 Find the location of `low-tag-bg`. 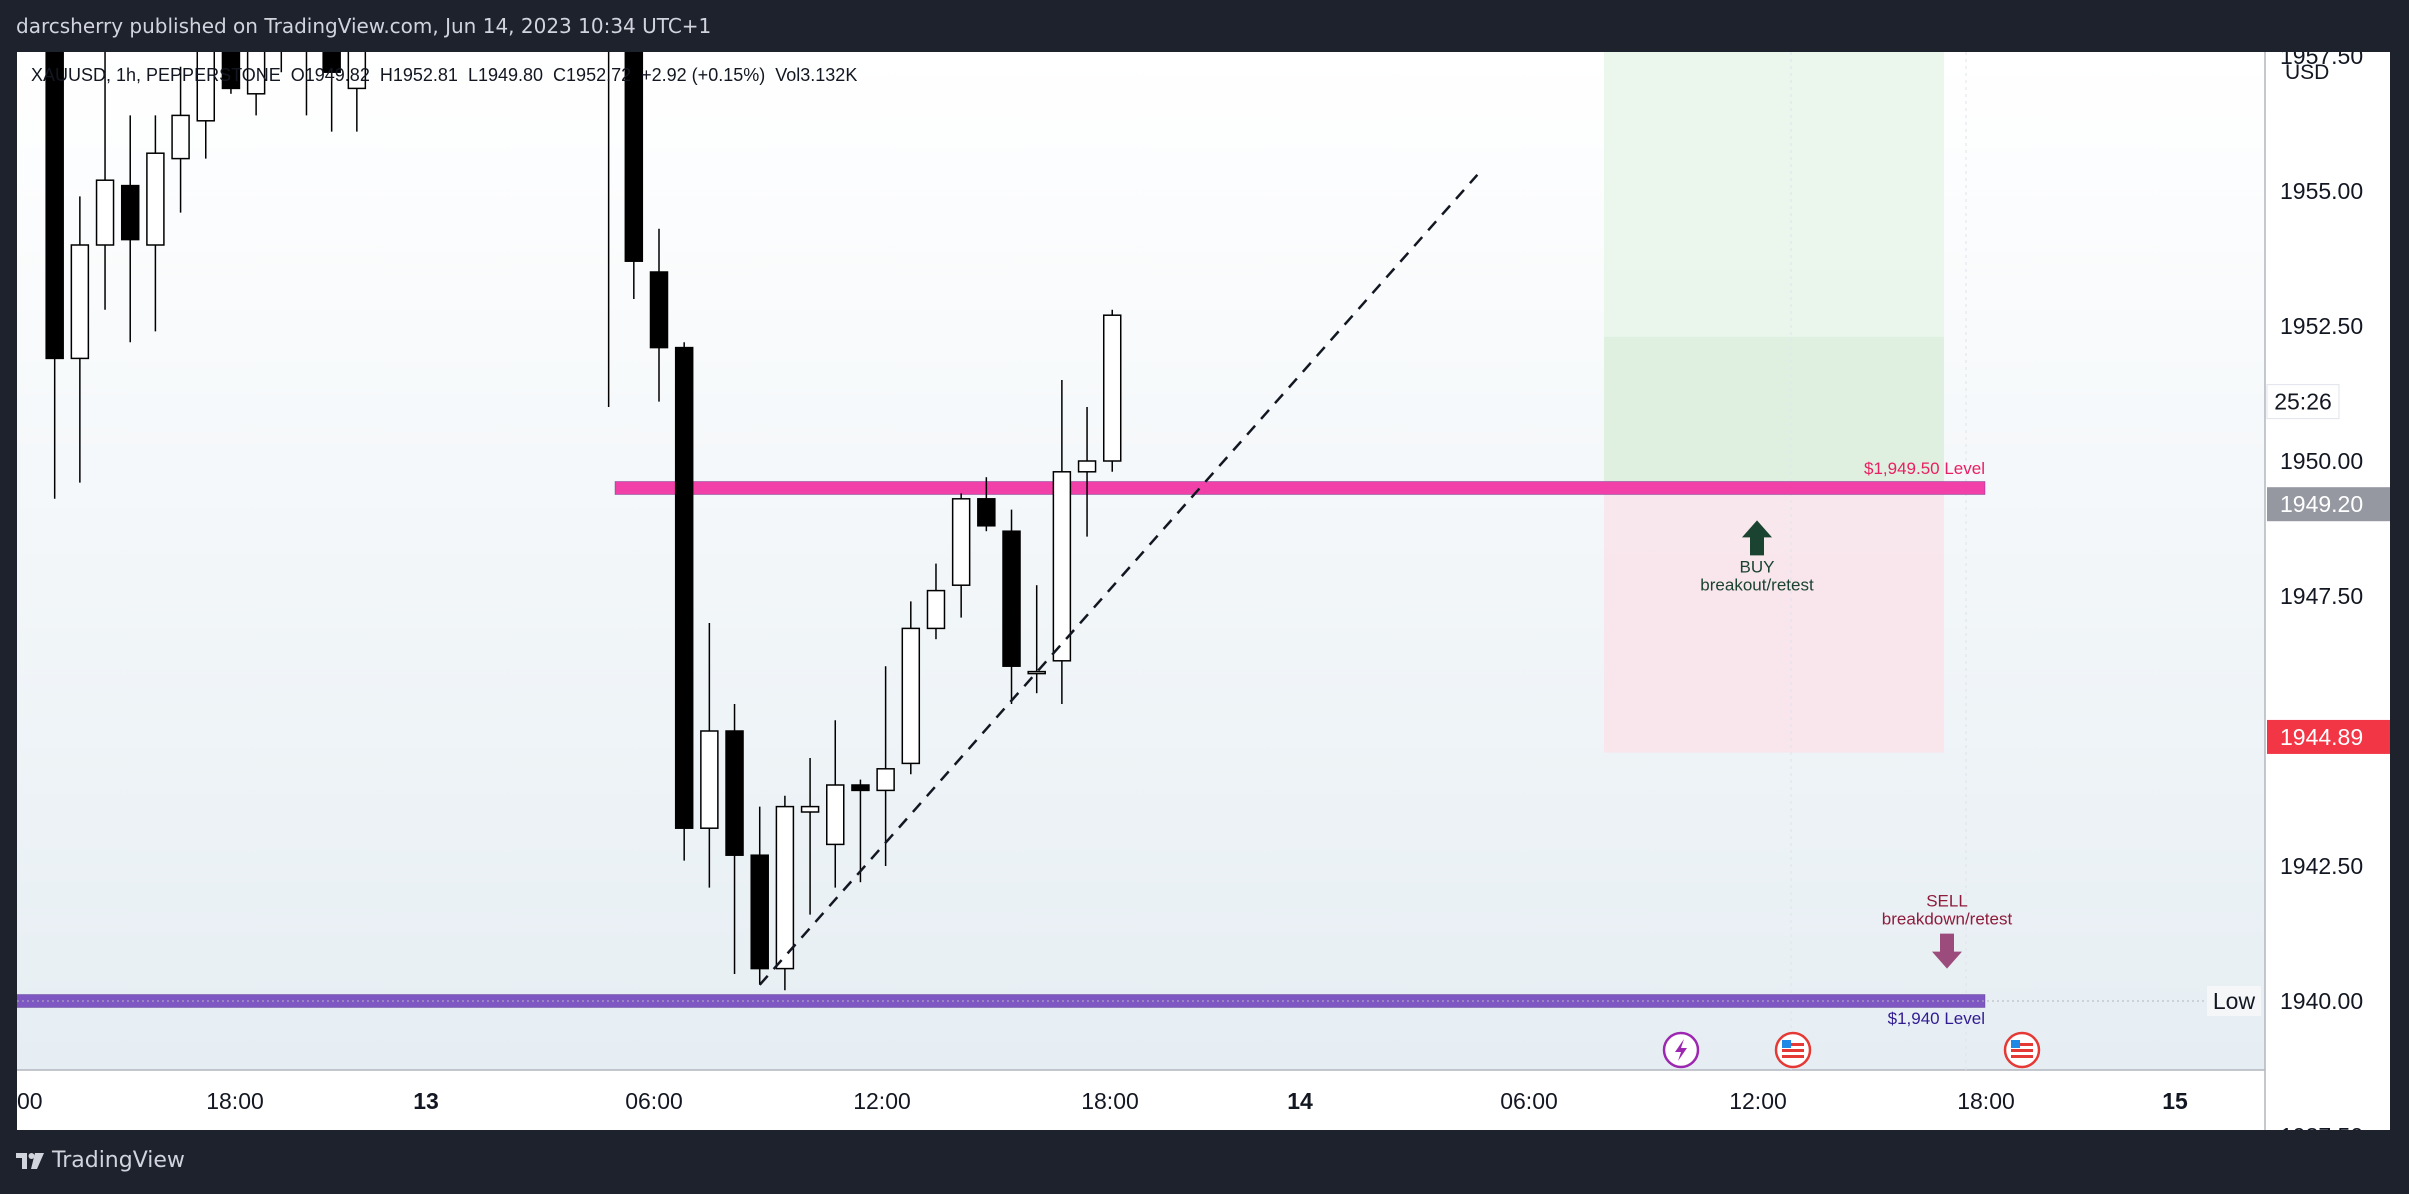

low-tag-bg is located at coordinates (2234, 1001).